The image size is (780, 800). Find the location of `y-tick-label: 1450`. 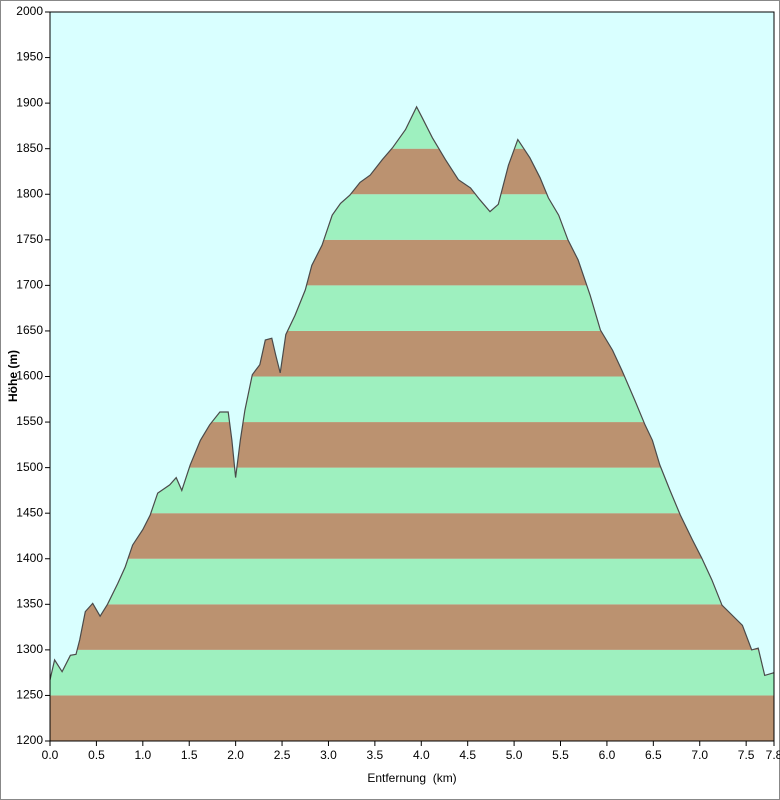

y-tick-label: 1450 is located at coordinates (29, 512).